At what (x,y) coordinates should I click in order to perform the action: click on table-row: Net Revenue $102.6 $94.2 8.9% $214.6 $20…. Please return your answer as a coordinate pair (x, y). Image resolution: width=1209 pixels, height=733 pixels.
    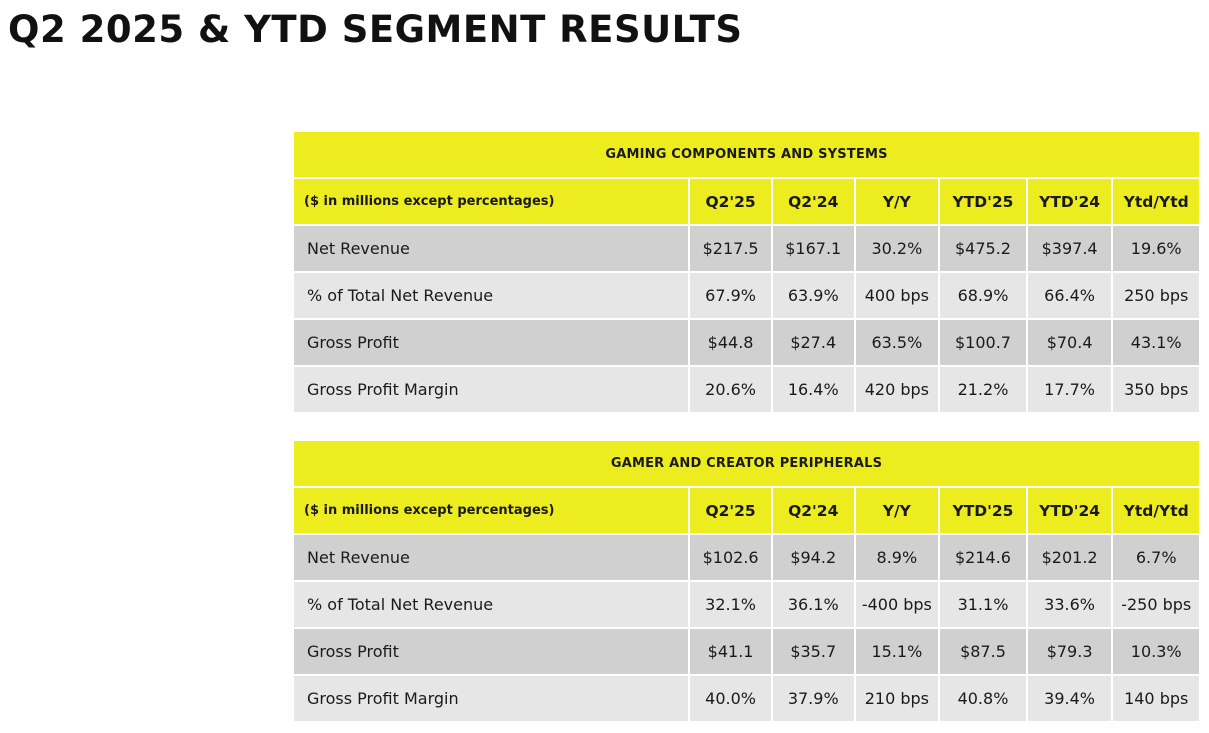
    Looking at the image, I should click on (747, 557).